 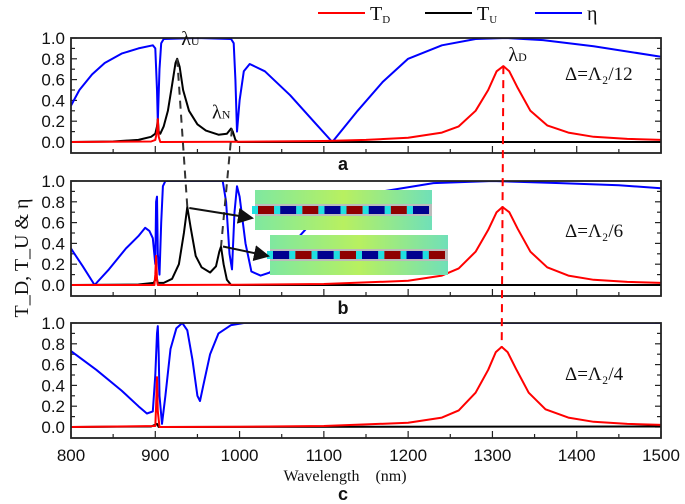 What do you see at coordinates (594, 374) in the screenshot?
I see `condition-label: Δ=Λ₂/4` at bounding box center [594, 374].